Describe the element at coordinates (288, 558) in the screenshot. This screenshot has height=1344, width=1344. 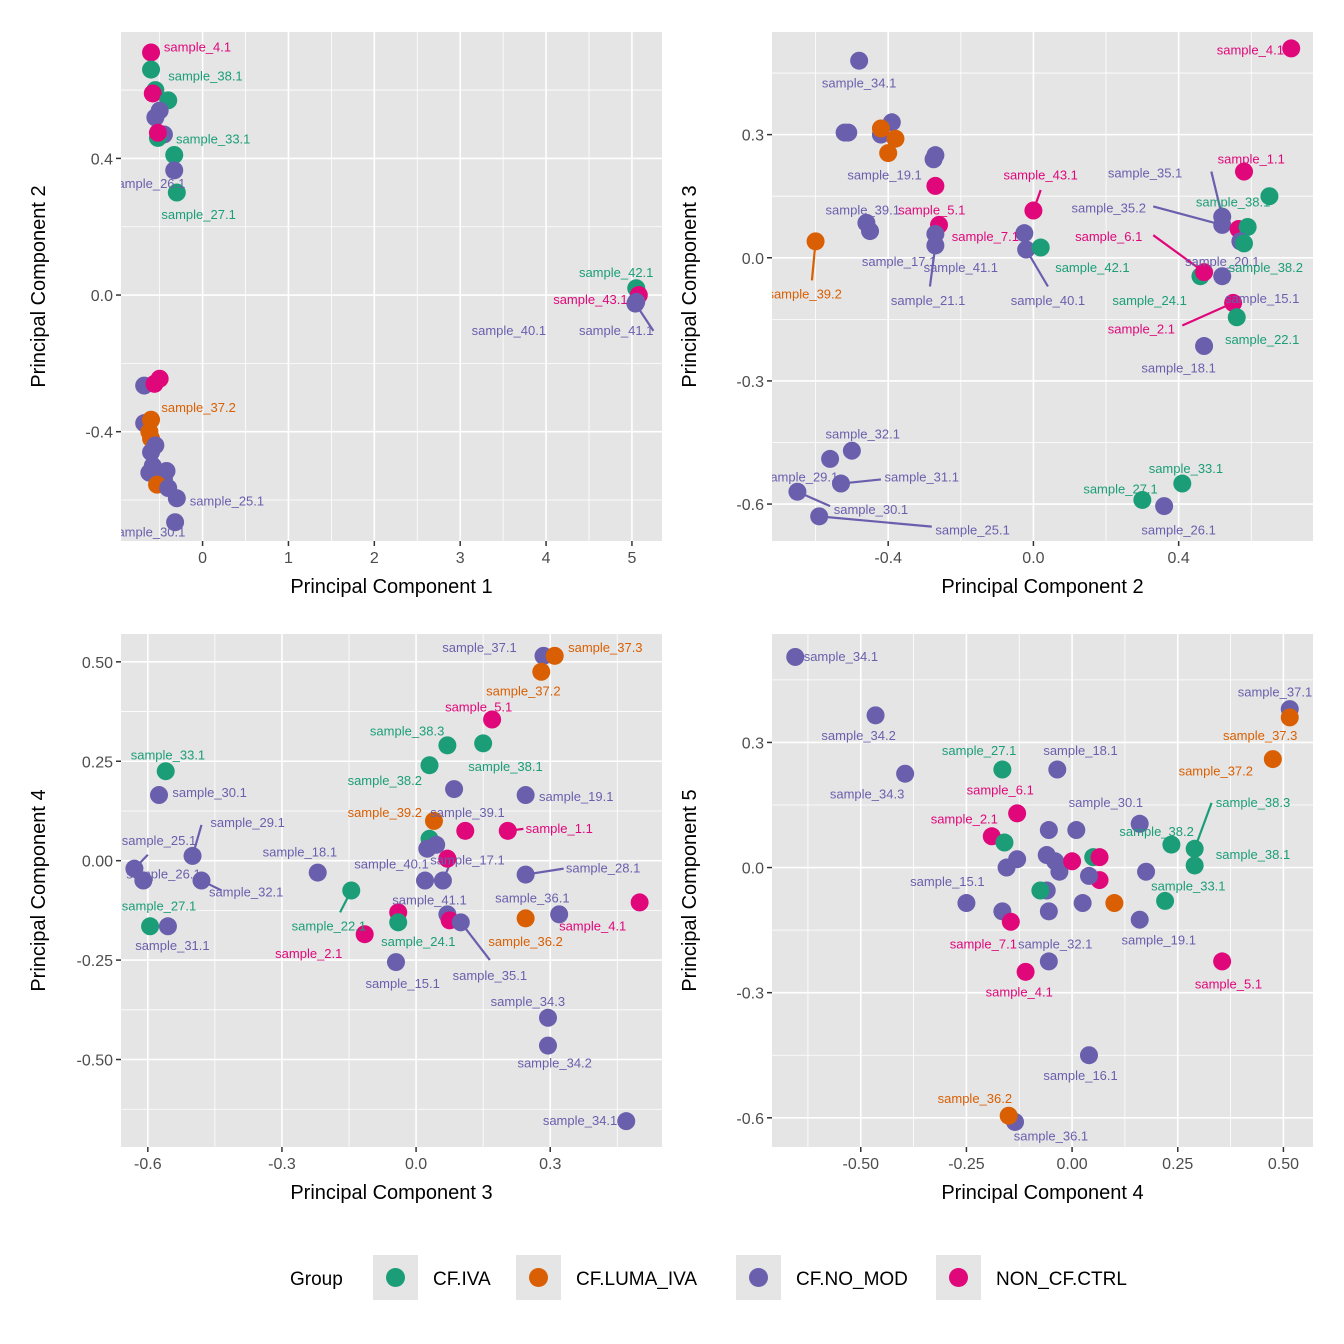
I see `x-tick-label: 1` at that location.